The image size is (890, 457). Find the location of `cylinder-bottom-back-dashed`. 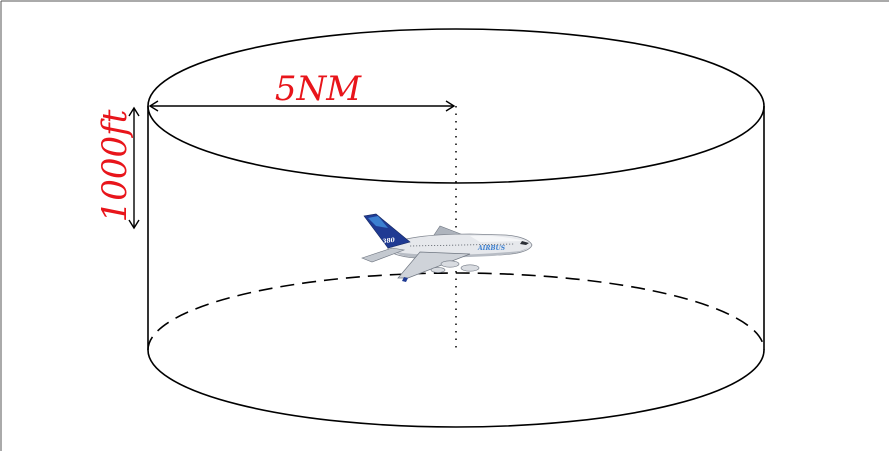

cylinder-bottom-back-dashed is located at coordinates (456, 311).